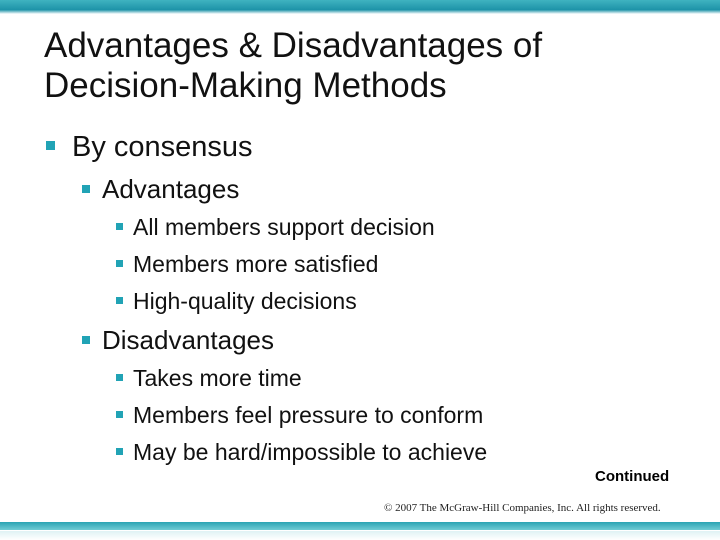 The image size is (720, 540). What do you see at coordinates (308, 415) in the screenshot?
I see `disadvantage-item-text: Members feel pressure to conform` at bounding box center [308, 415].